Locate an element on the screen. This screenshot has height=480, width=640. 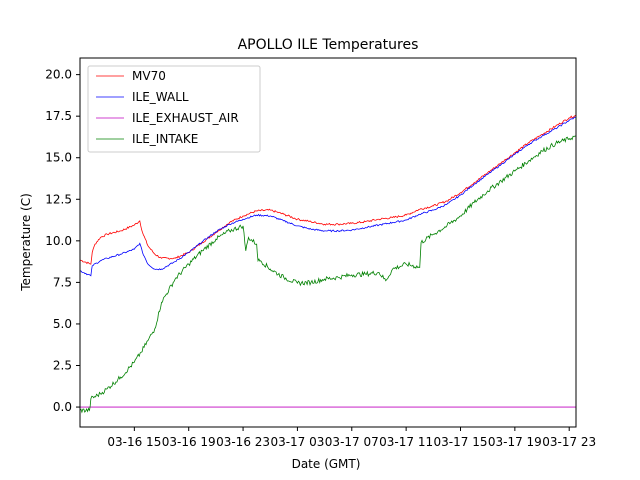
legend: MV70 ILE_WALL ILE_EXHAUST_AIR ILE_INTAKE is located at coordinates (174, 109).